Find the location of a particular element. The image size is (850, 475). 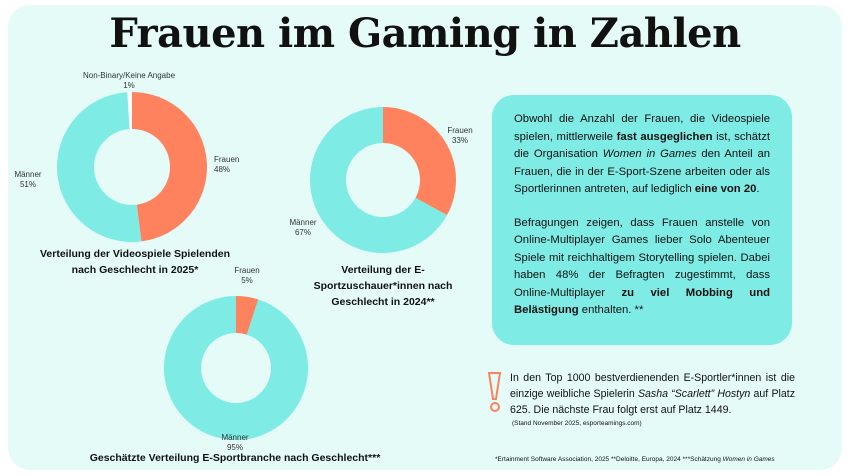

donut2-label-0-name: Frauen is located at coordinates (459, 130).